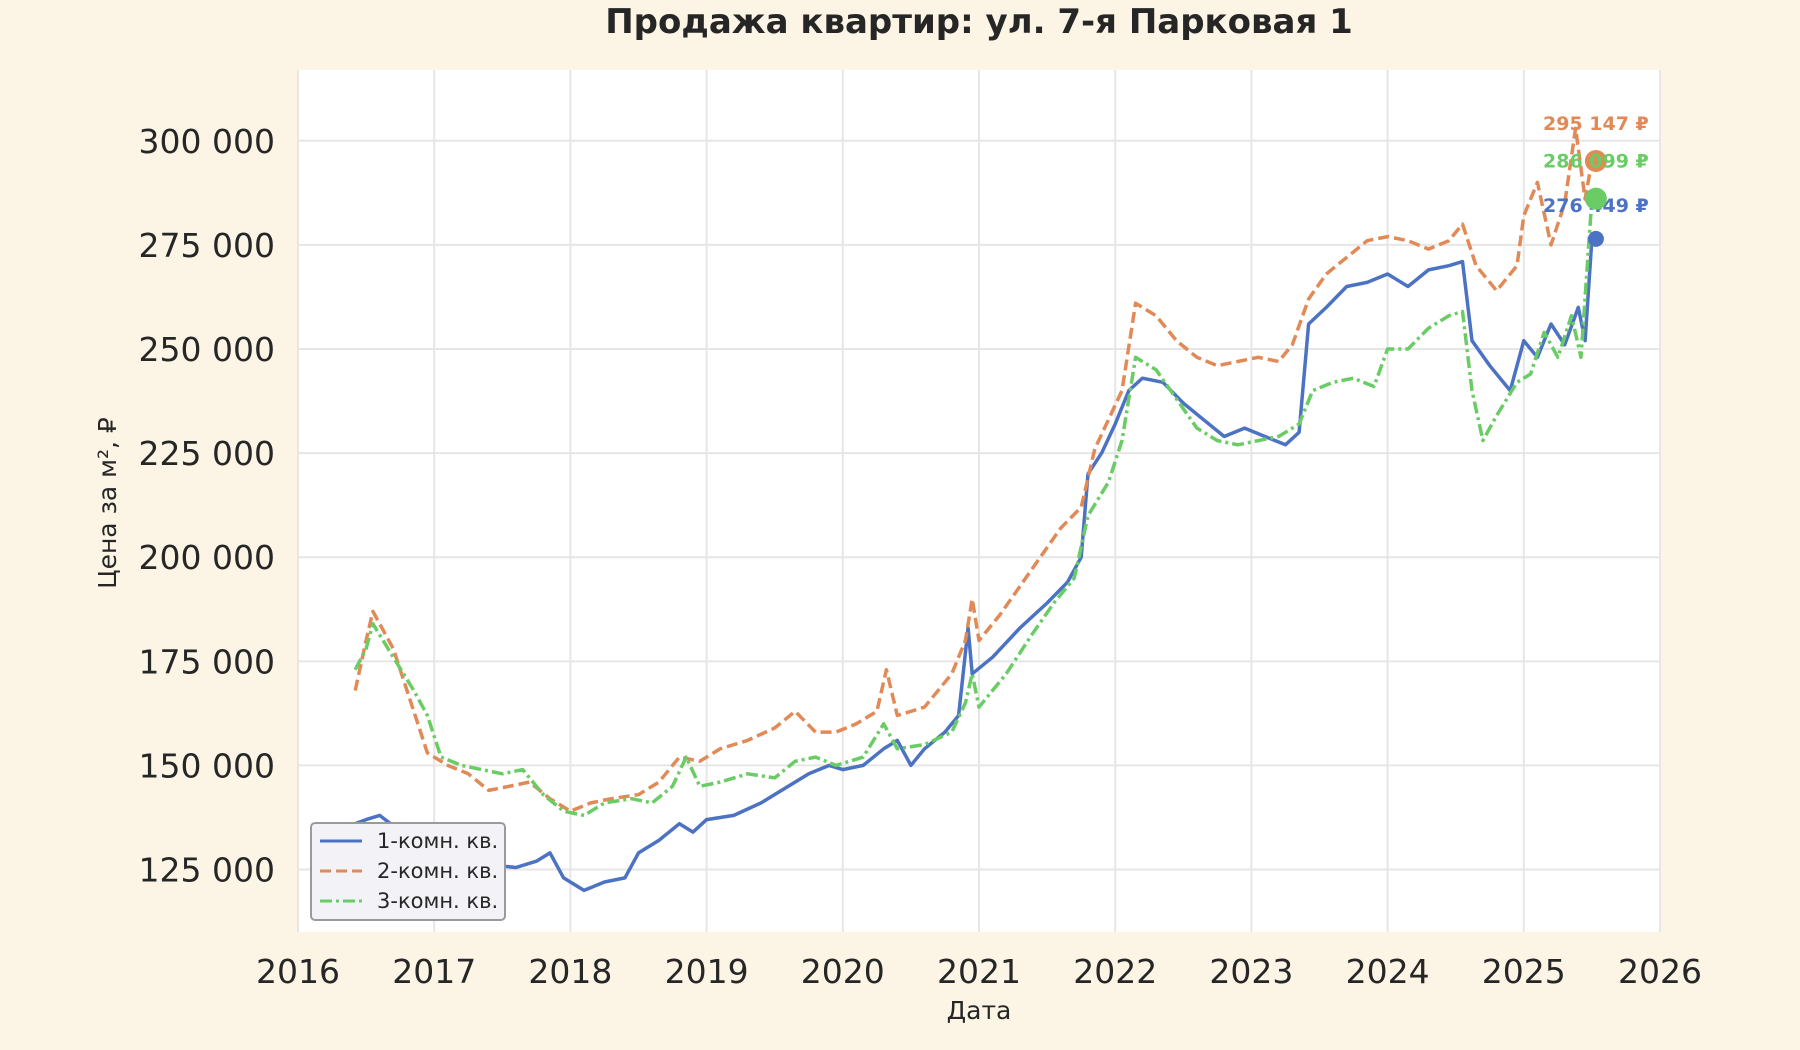 The height and width of the screenshot is (1050, 1800). Describe the element at coordinates (1596, 180) in the screenshot. I see `end-markers: 276 449 ₽295 147 ₽286 099 ₽` at that location.